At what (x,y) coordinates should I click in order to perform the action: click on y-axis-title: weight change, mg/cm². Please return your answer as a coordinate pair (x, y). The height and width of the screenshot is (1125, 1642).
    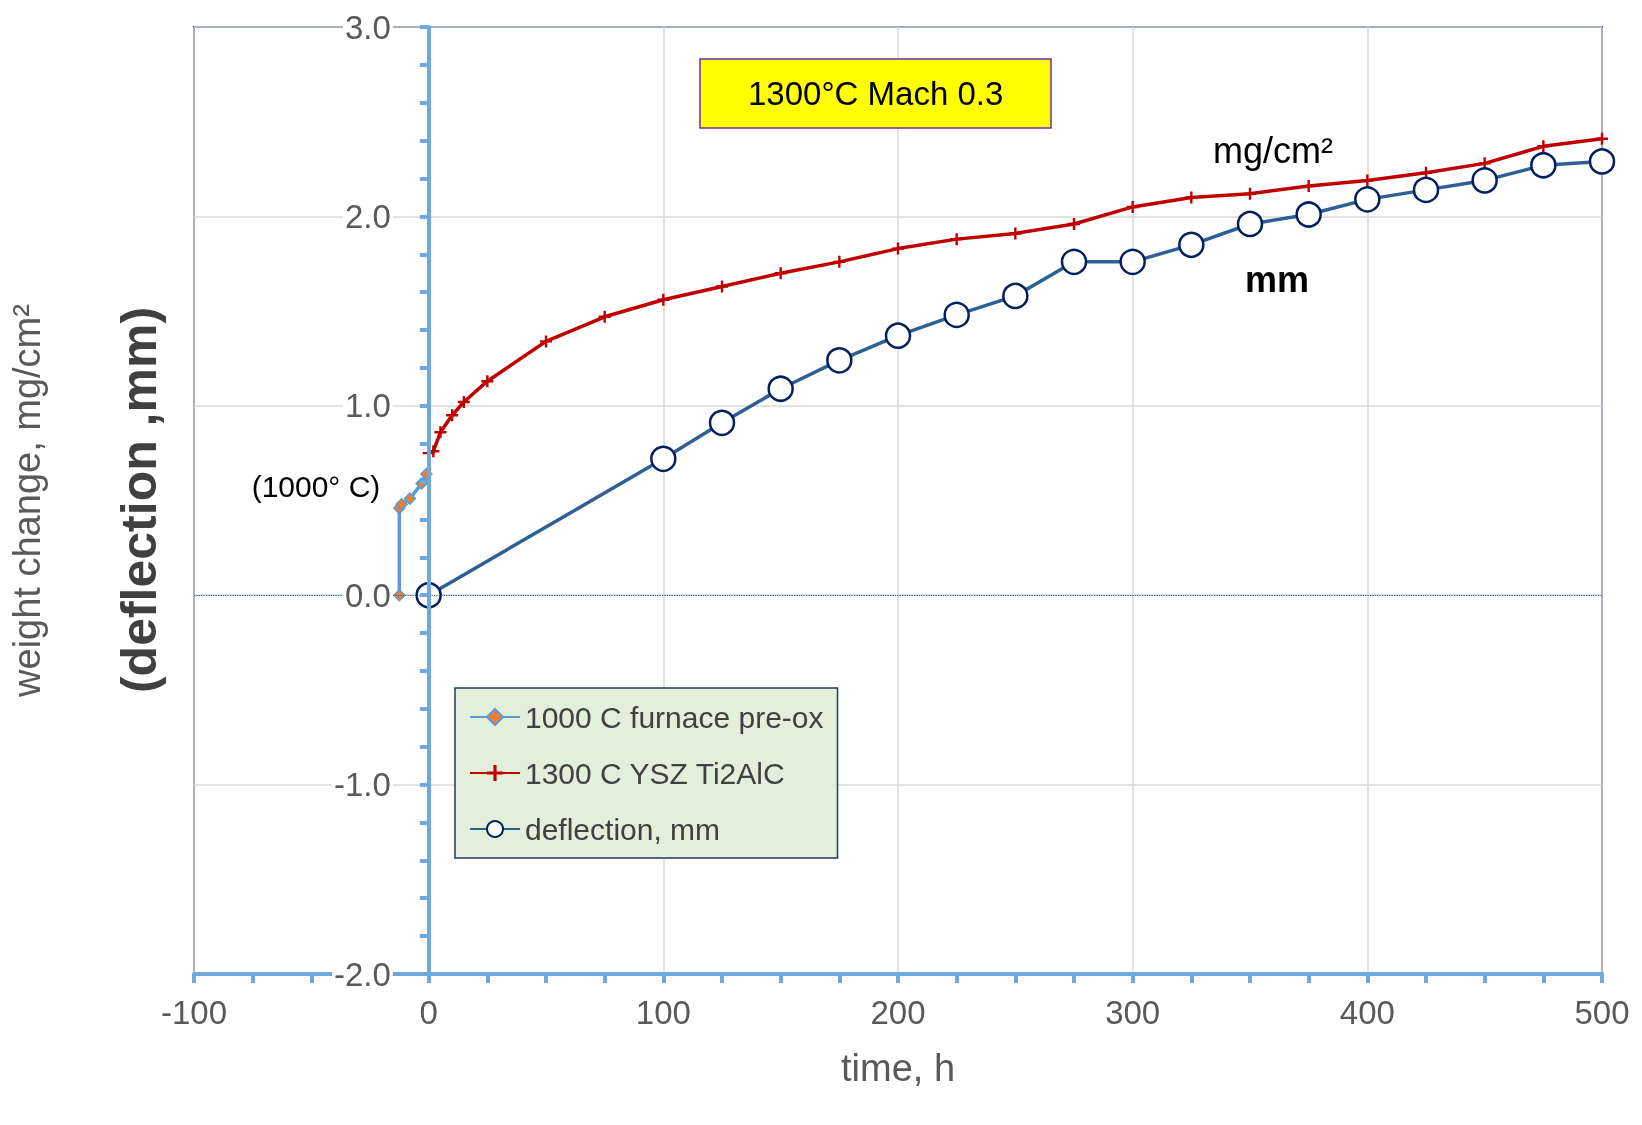
    Looking at the image, I should click on (27, 501).